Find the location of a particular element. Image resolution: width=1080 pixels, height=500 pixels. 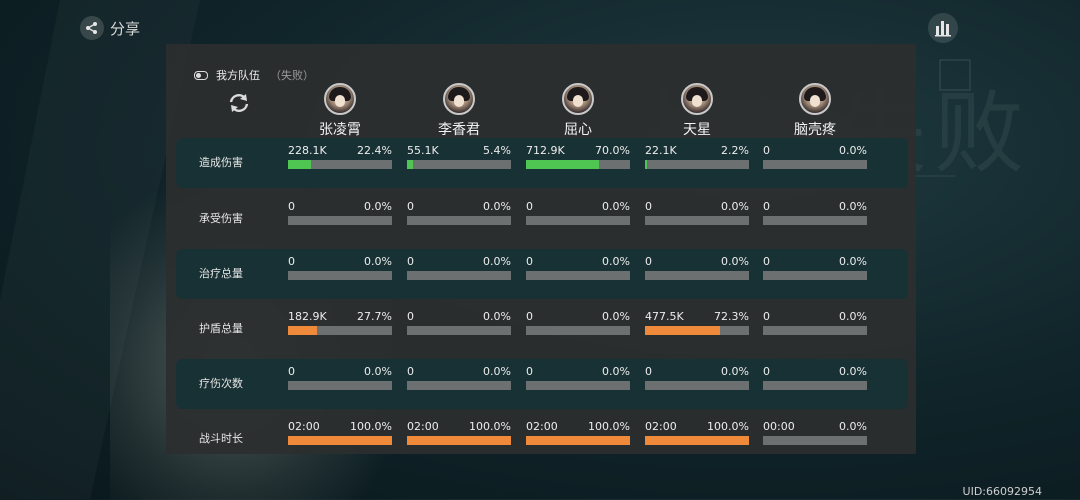

stat-percent: 5.4% is located at coordinates (497, 150).